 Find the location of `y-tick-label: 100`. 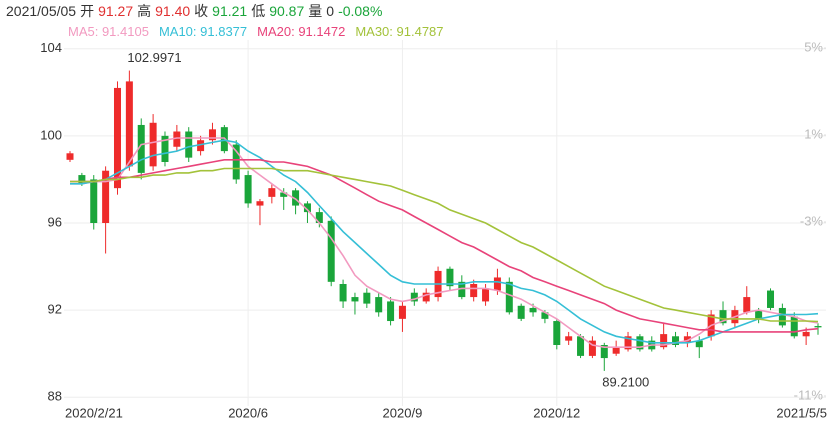

y-tick-label: 100 is located at coordinates (51, 134).